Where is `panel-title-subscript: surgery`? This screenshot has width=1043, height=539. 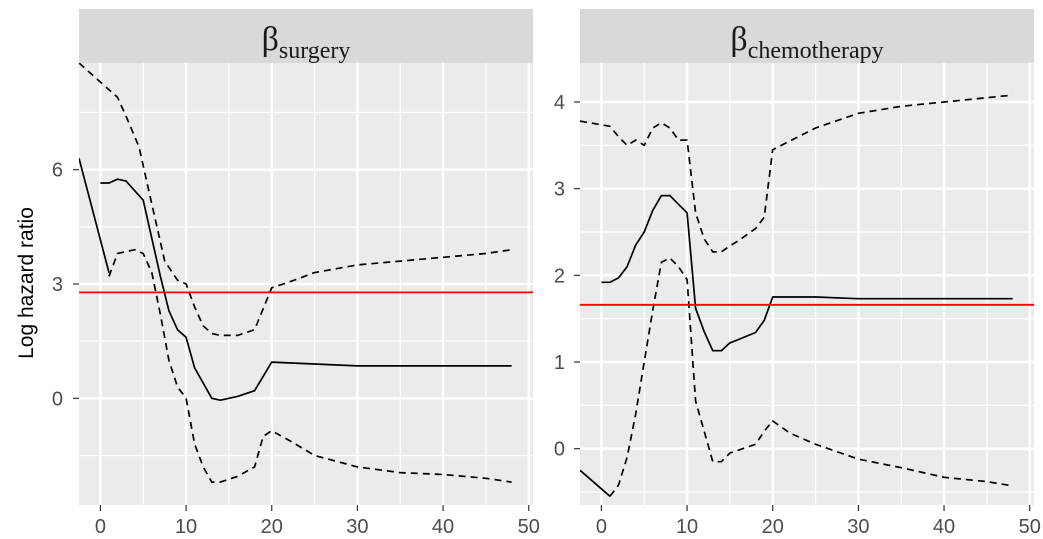 panel-title-subscript: surgery is located at coordinates (315, 51).